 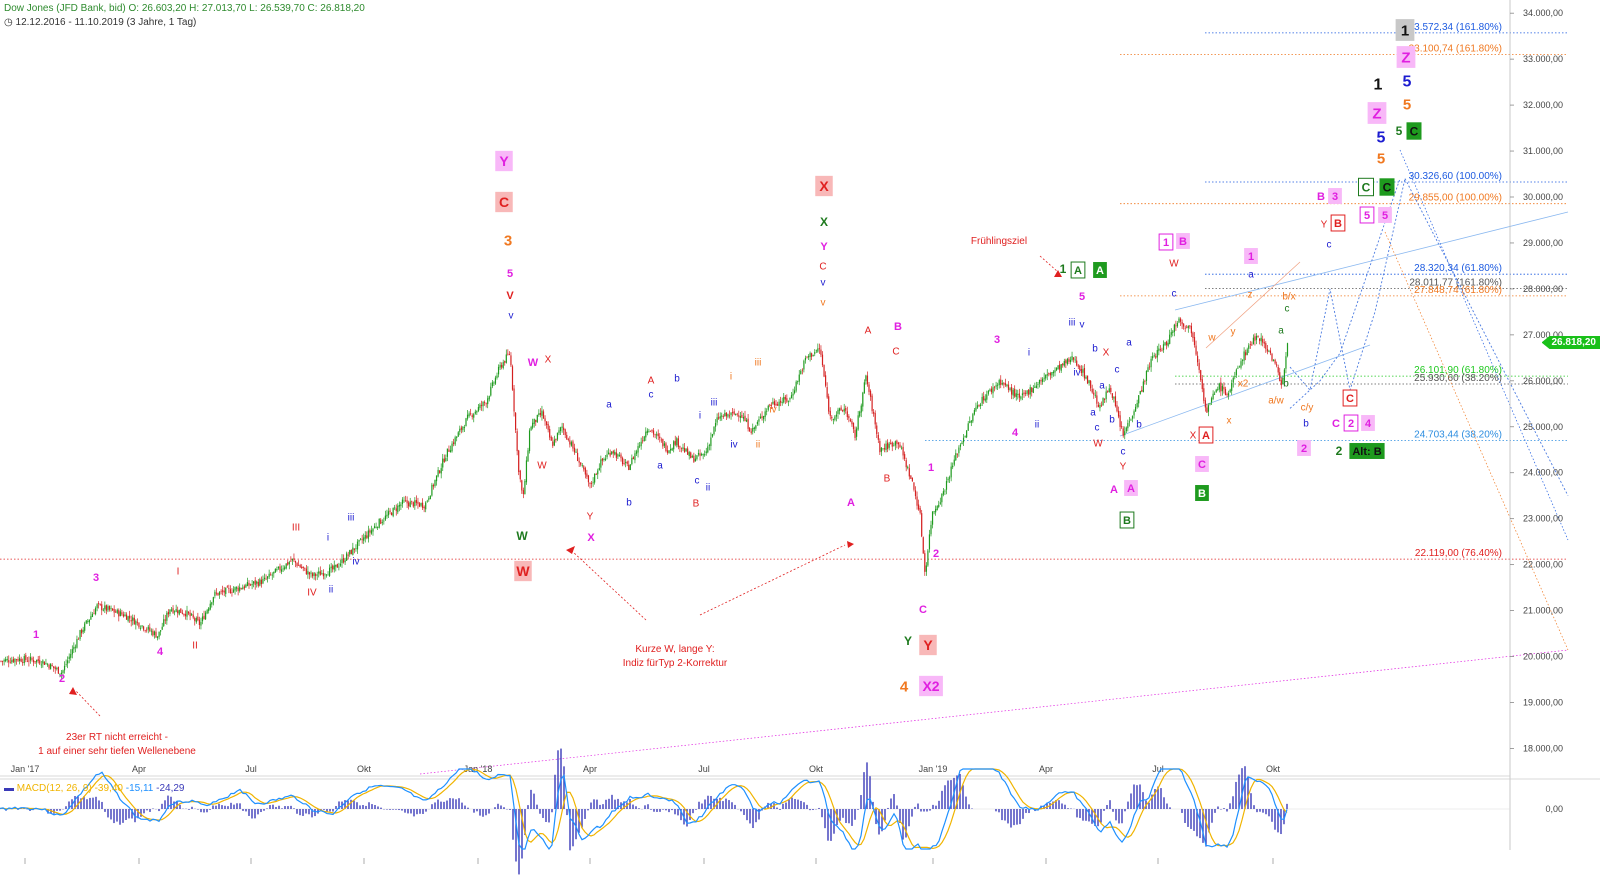 I want to click on level-label: 27.848,74 (61.80%), so click(x=1458, y=290).